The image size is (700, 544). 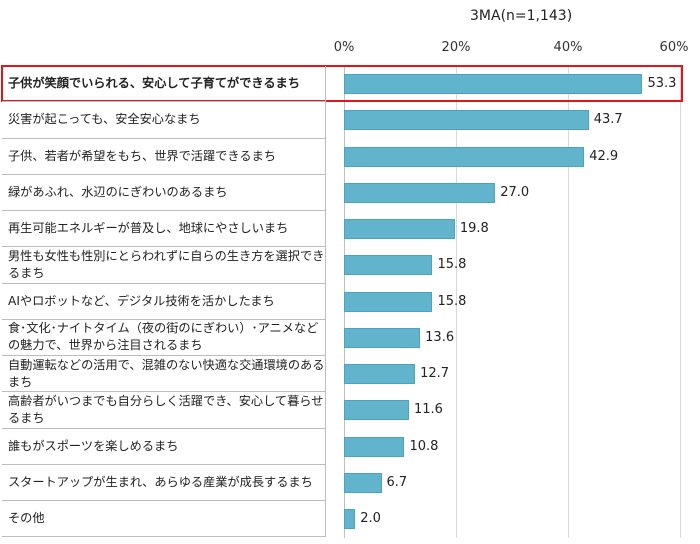 What do you see at coordinates (440, 337) in the screenshot?
I see `data-label: 13.6` at bounding box center [440, 337].